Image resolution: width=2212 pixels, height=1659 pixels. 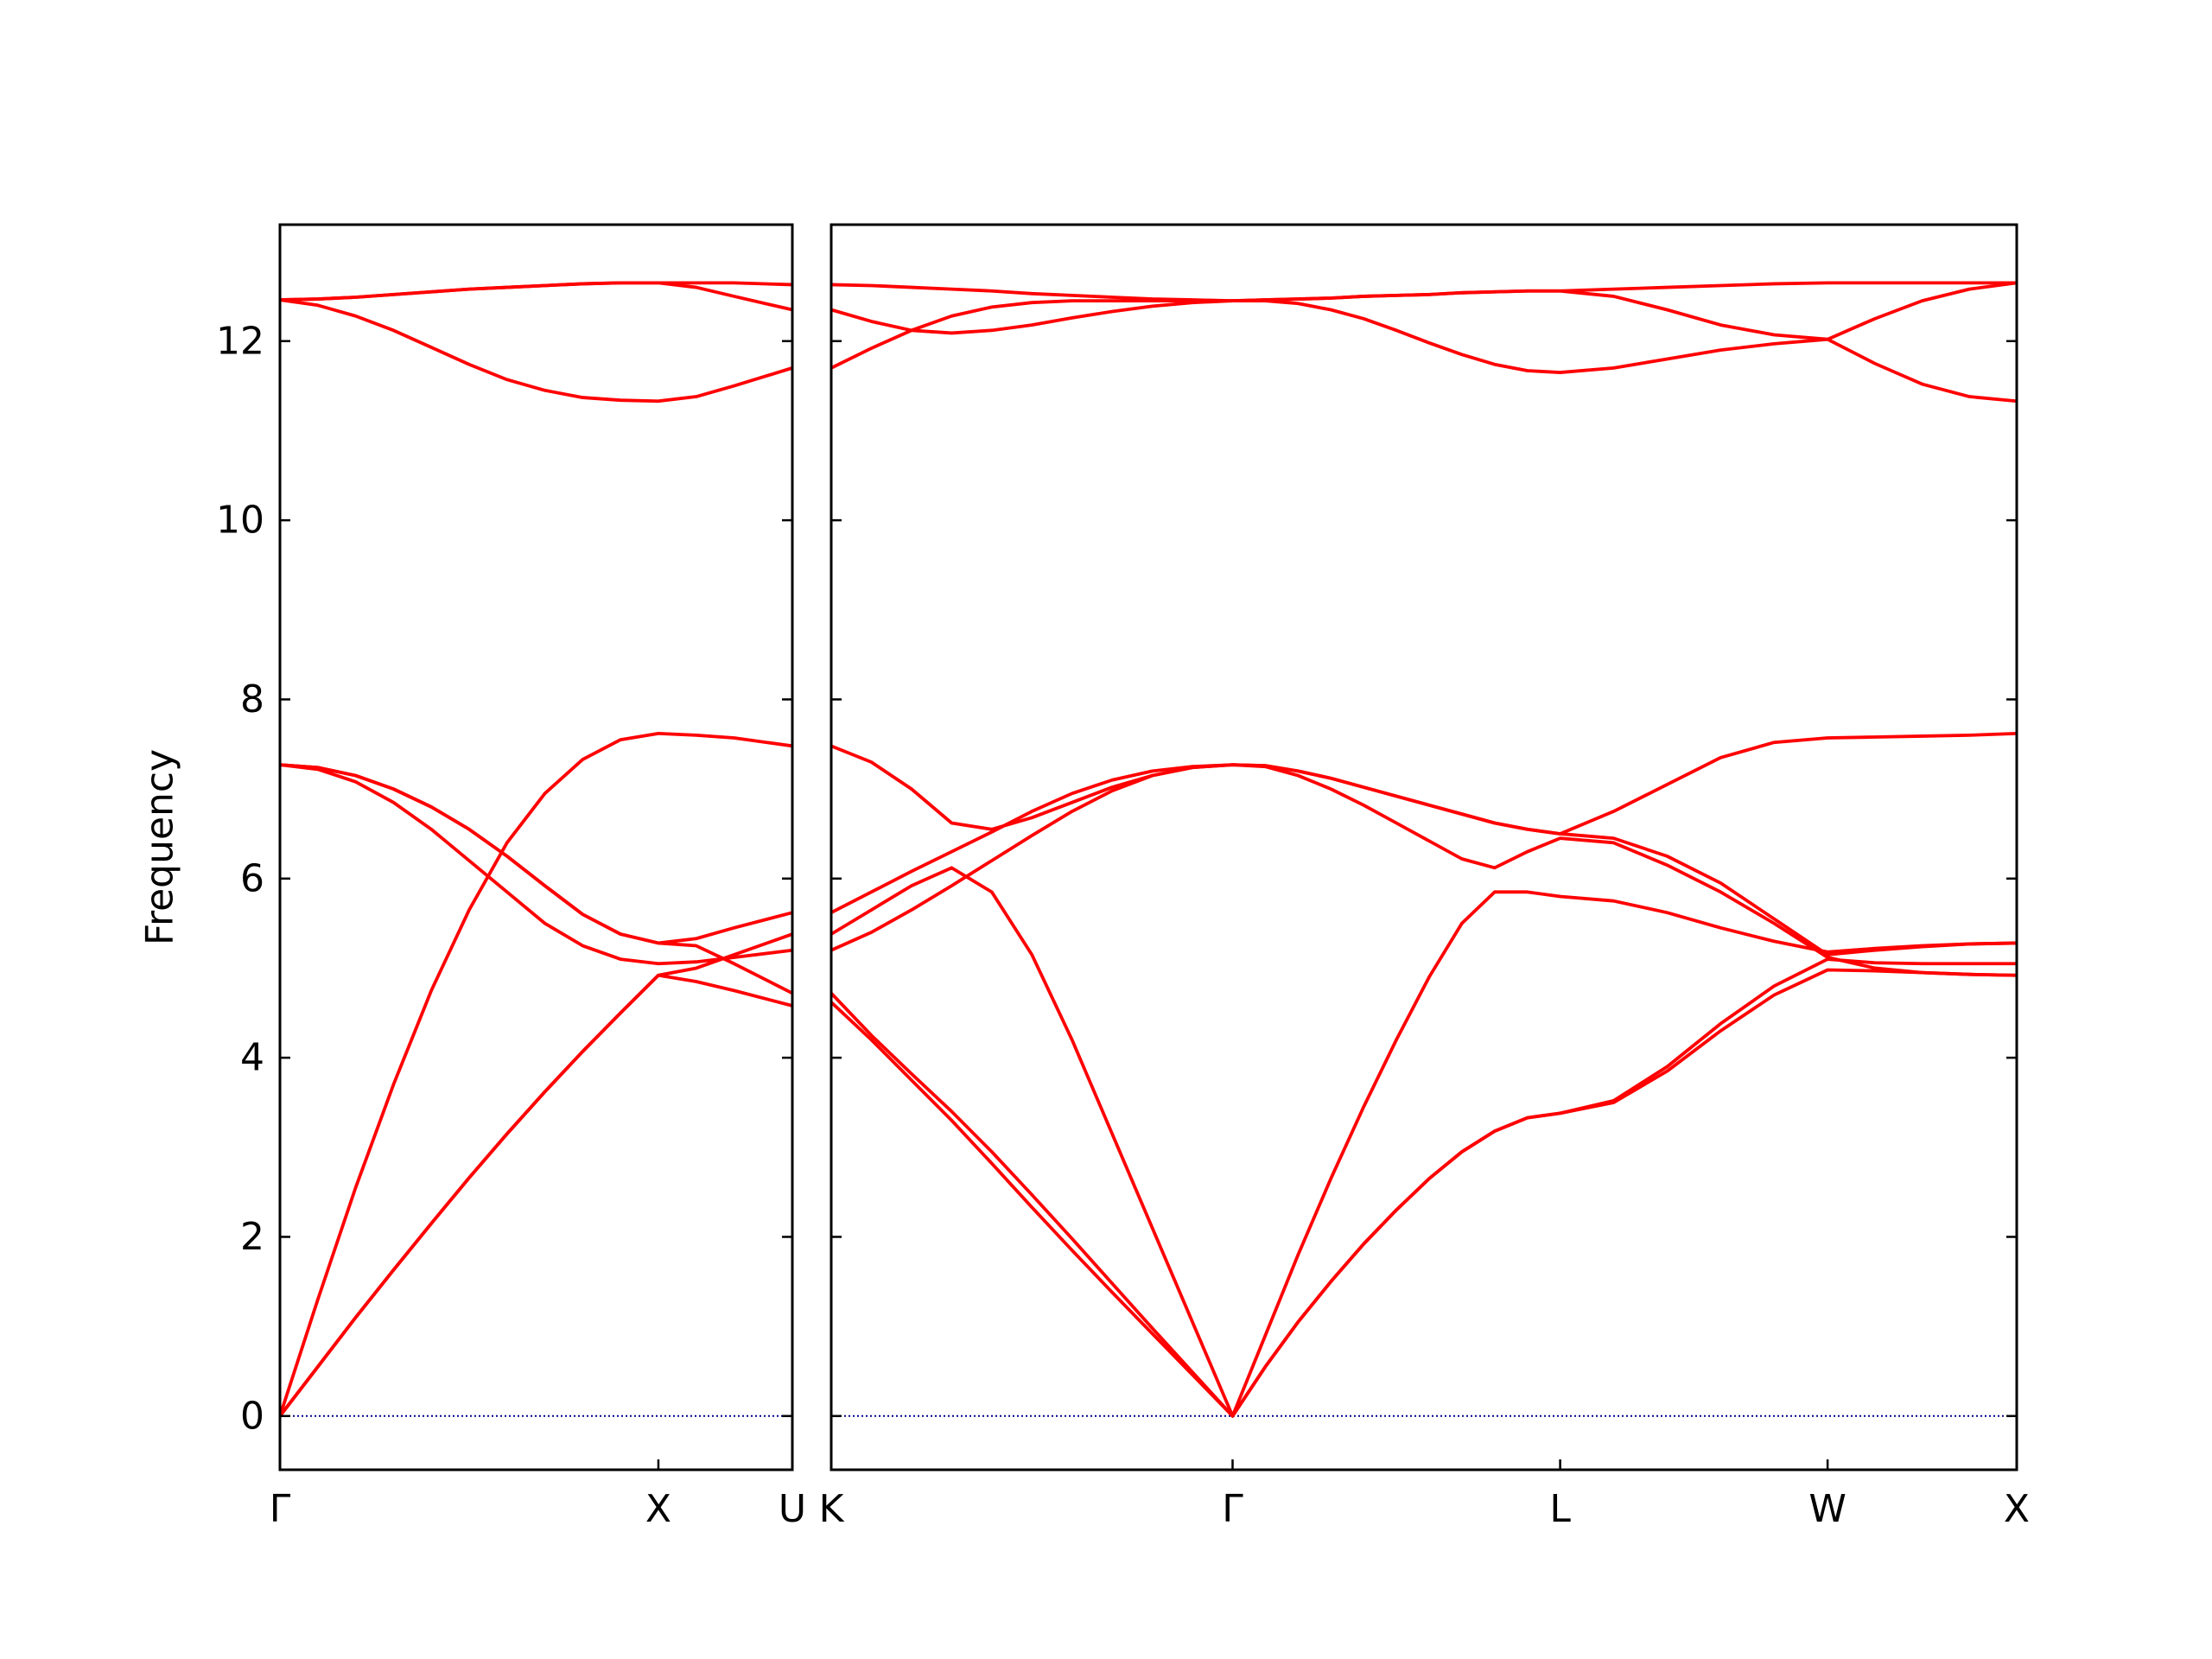 I want to click on x-tick-label: U, so click(x=792, y=1509).